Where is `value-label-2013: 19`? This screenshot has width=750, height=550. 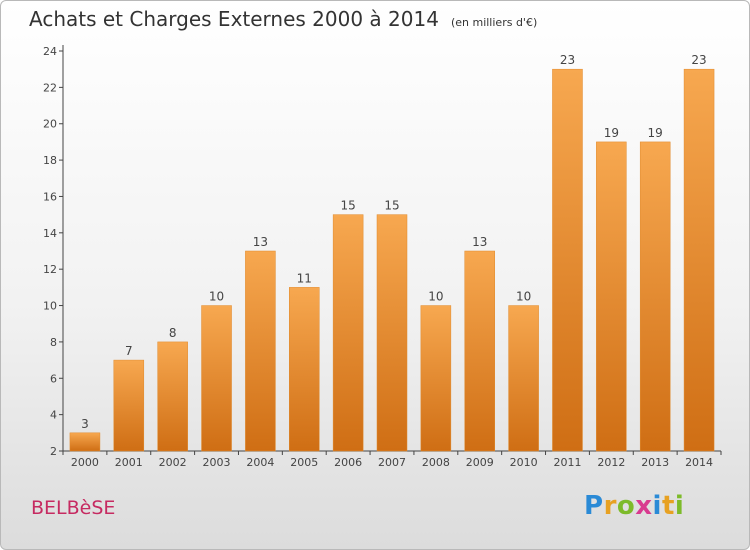
value-label-2013: 19 is located at coordinates (655, 133).